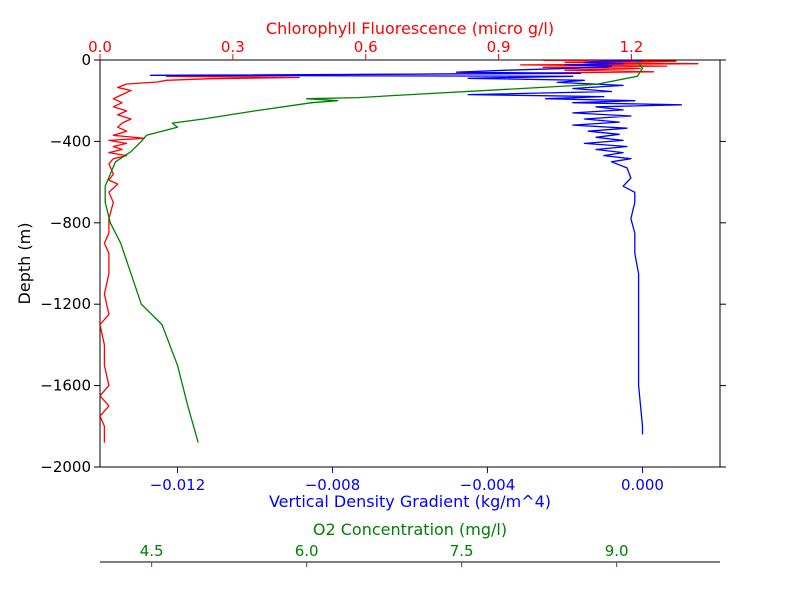 Image resolution: width=800 pixels, height=600 pixels. I want to click on chlorophyll-axis-label: Chlorophyll Fluorescence (micro g/l), so click(410, 28).